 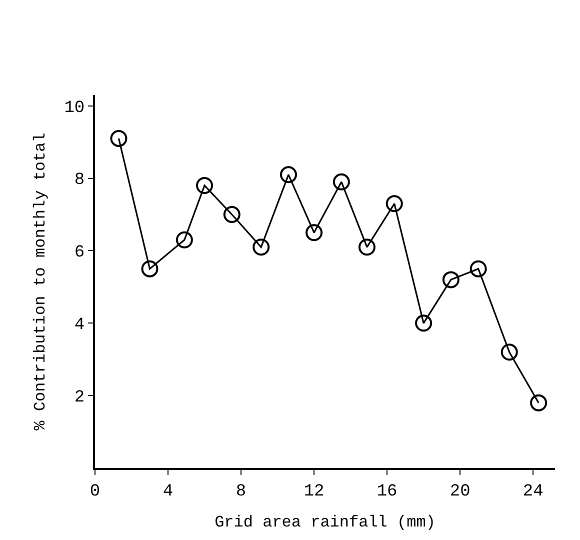 What do you see at coordinates (79, 326) in the screenshot?
I see `y-tick-label: 4` at bounding box center [79, 326].